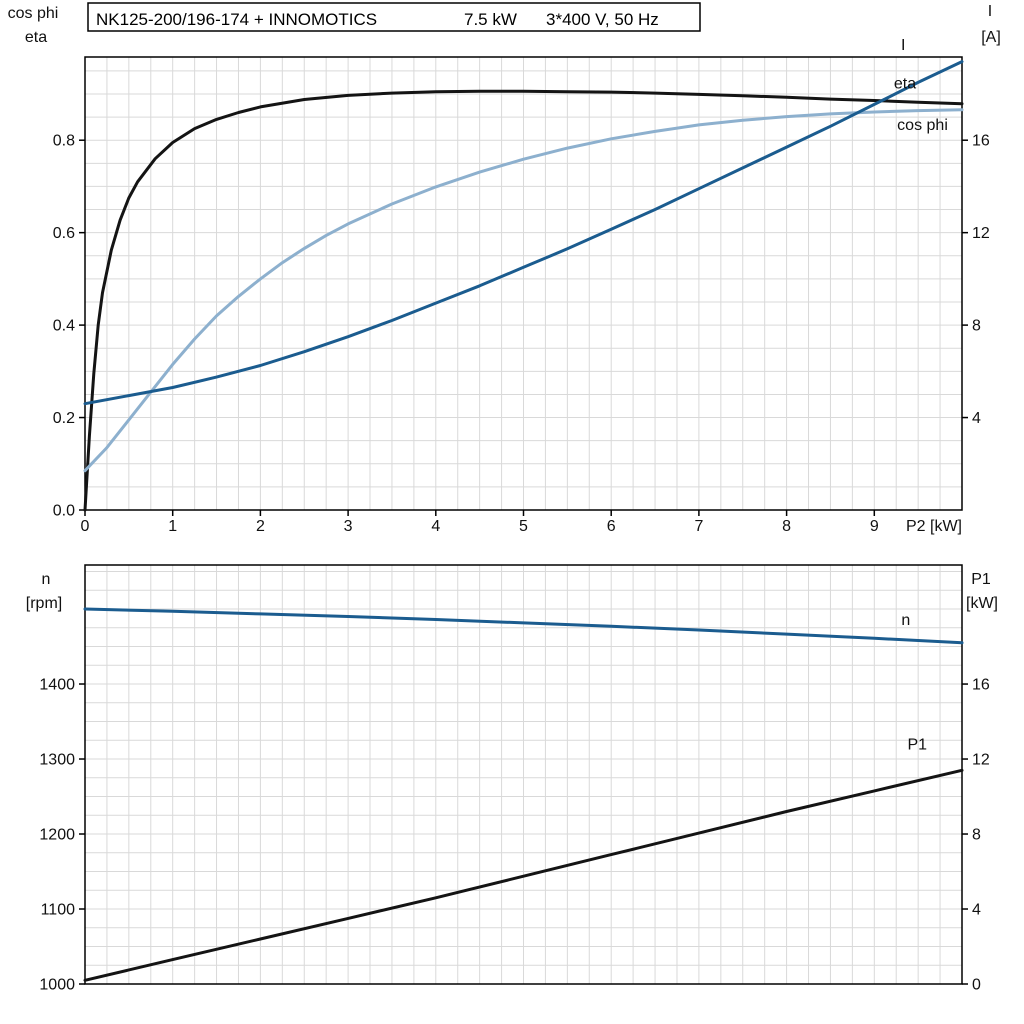 The image size is (1024, 1024). Describe the element at coordinates (33, 13) in the screenshot. I see `top-left-axis-label-line1: cos phi` at that location.